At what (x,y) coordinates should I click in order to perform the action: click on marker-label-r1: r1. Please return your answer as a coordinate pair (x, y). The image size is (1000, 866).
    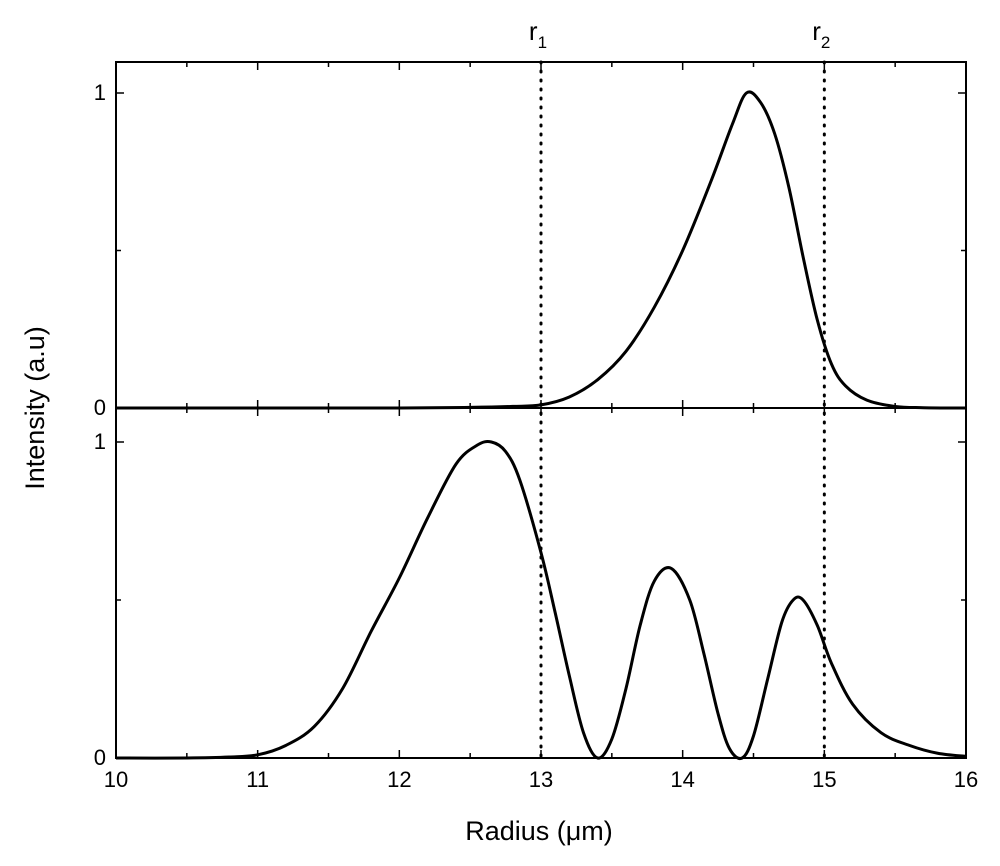
    Looking at the image, I should click on (538, 34).